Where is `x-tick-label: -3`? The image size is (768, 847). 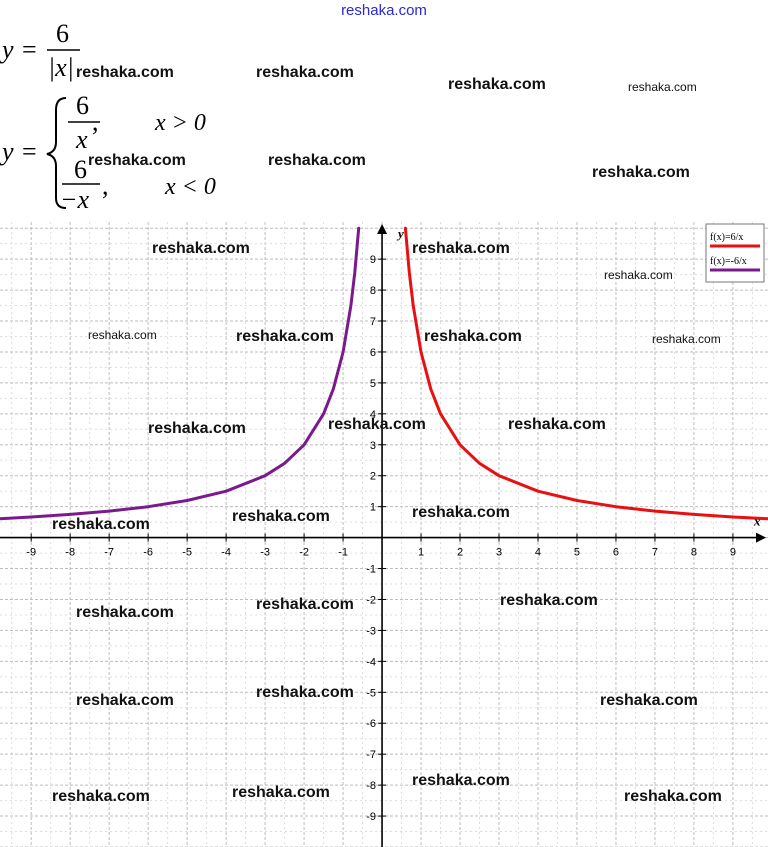
x-tick-label: -3 is located at coordinates (265, 553).